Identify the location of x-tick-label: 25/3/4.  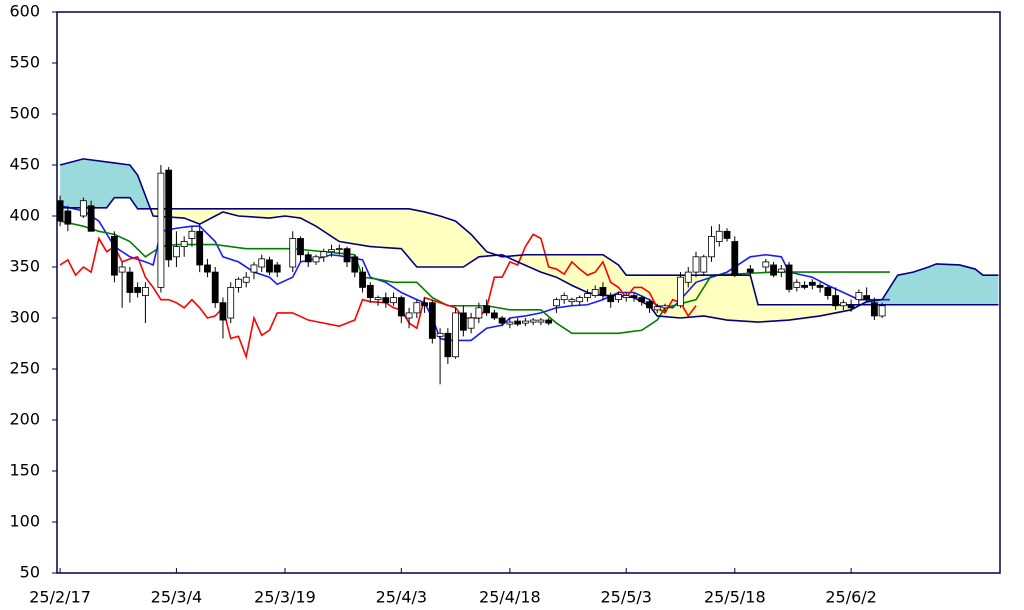
(177, 597).